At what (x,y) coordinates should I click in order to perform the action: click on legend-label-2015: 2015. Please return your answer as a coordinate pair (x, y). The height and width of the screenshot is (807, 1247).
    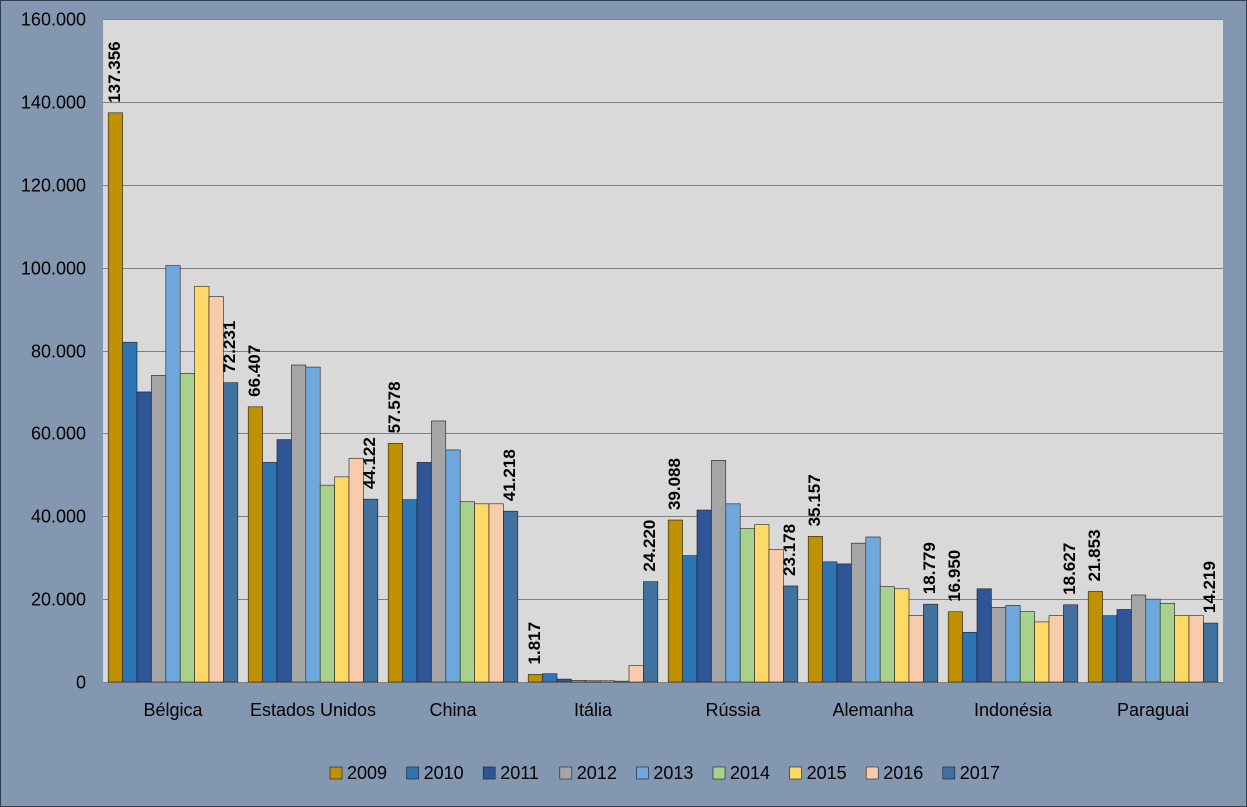
    Looking at the image, I should click on (827, 773).